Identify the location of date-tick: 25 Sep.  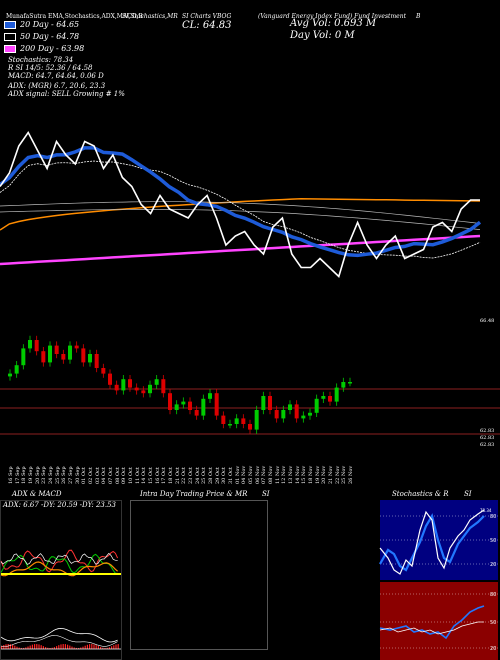
(57, 475).